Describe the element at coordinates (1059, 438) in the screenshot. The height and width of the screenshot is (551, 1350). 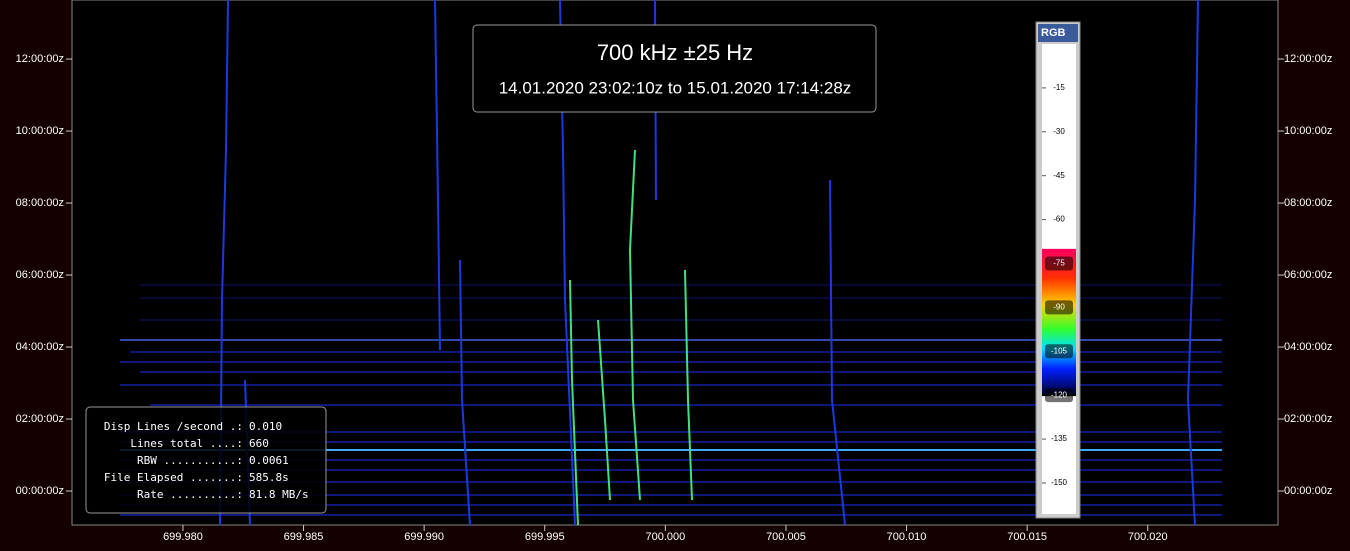
I see `colorbar-tick-label: -135` at that location.